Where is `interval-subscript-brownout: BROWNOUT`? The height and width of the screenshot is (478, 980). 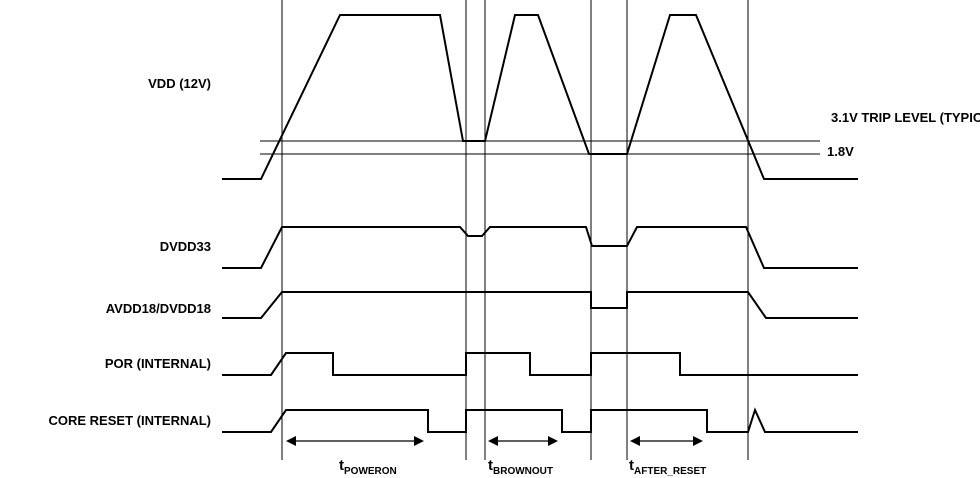 interval-subscript-brownout: BROWNOUT is located at coordinates (523, 471).